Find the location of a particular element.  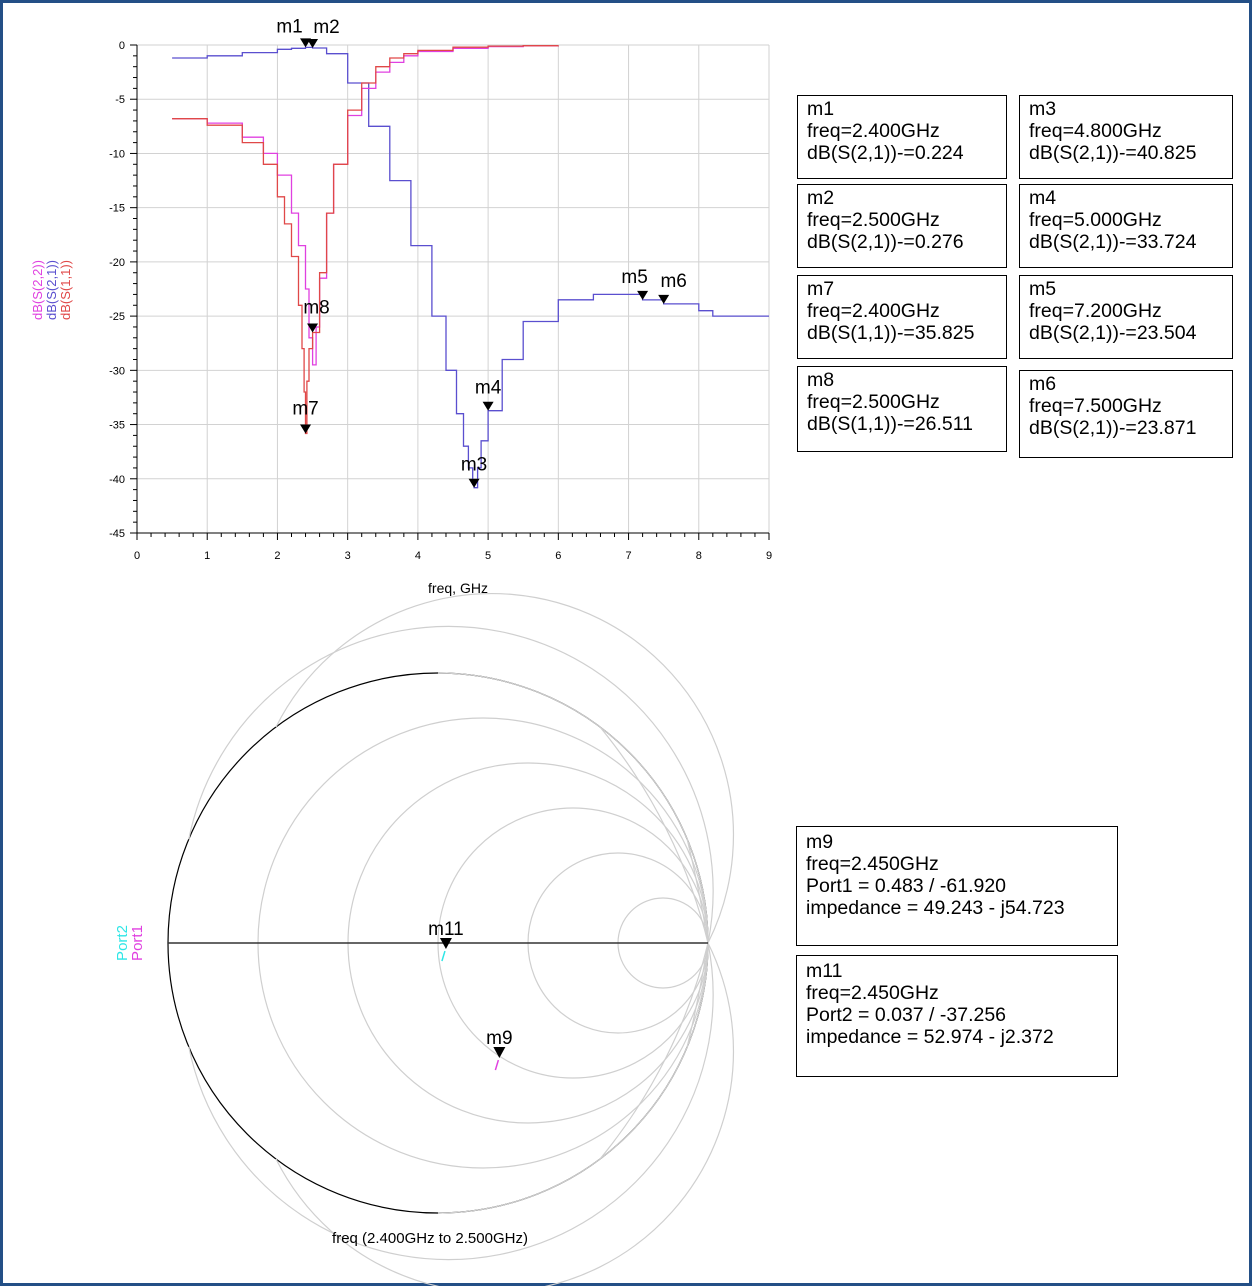

marker-box-m3: m3 freq=4.800GHz dB(S(2,1))-=40.825 is located at coordinates (1126, 137).